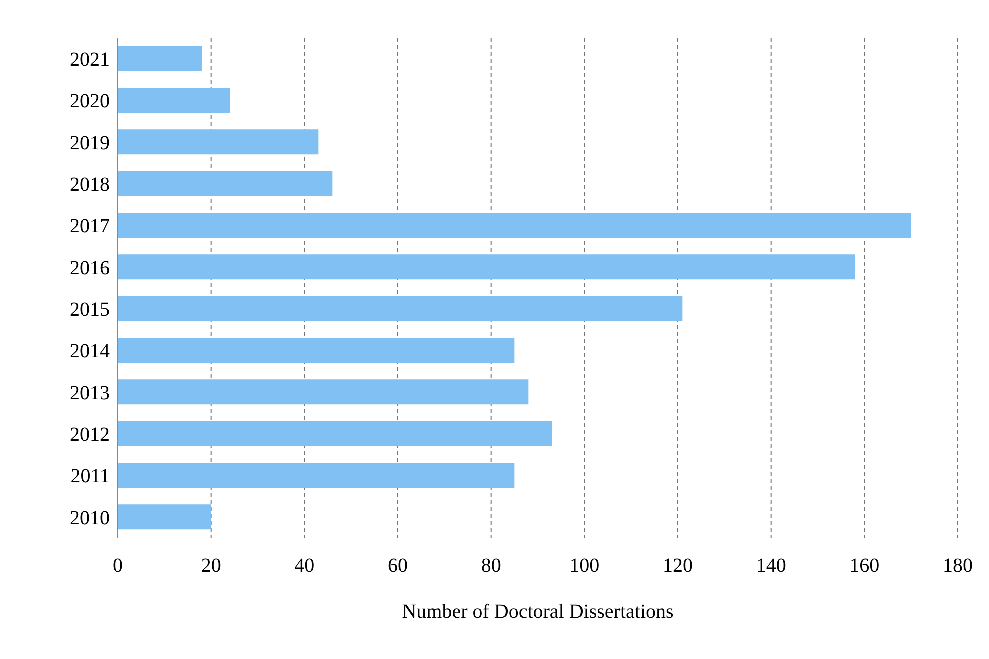 The height and width of the screenshot is (659, 989). What do you see at coordinates (90, 351) in the screenshot?
I see `y-tick-label: 2014` at bounding box center [90, 351].